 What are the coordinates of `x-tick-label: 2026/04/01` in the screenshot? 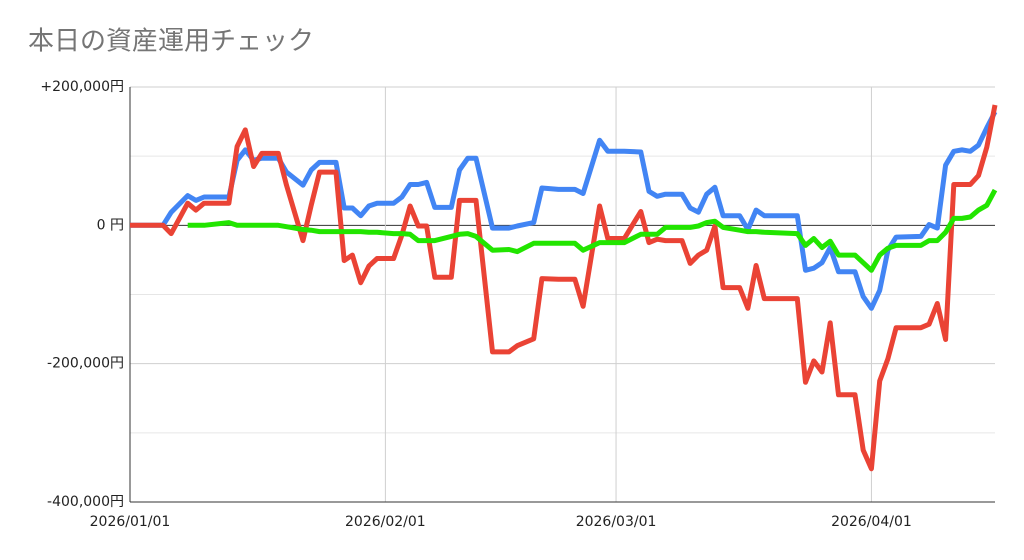 It's located at (871, 522).